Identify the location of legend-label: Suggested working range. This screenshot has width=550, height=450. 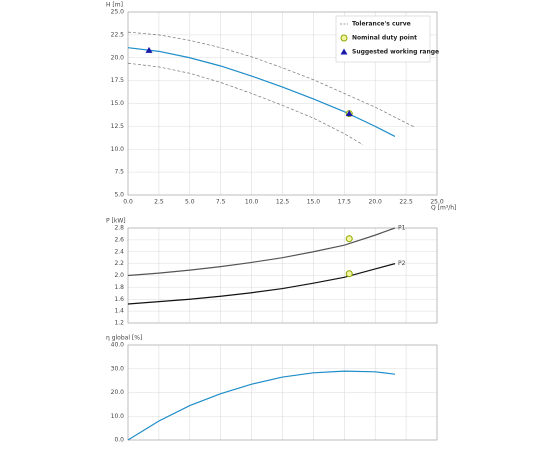
(395, 52).